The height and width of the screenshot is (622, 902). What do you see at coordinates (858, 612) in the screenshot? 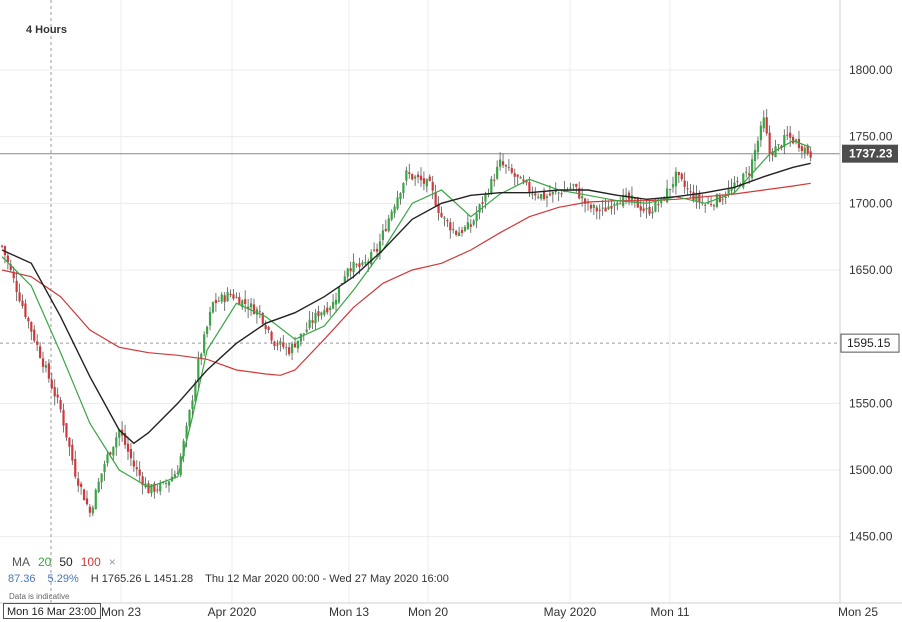
I see `x-tick-label: Mon 25` at bounding box center [858, 612].